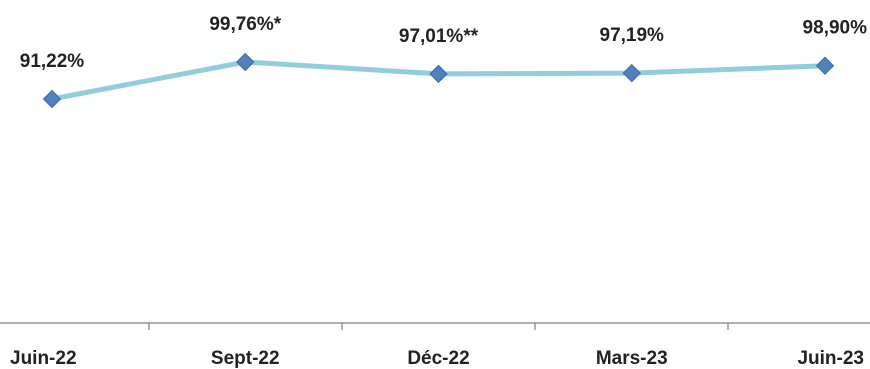 The width and height of the screenshot is (870, 369). I want to click on x-tick-labels: Juin-22 Sept-22 Déc-22 Mars-23 Juin-23, so click(437, 358).